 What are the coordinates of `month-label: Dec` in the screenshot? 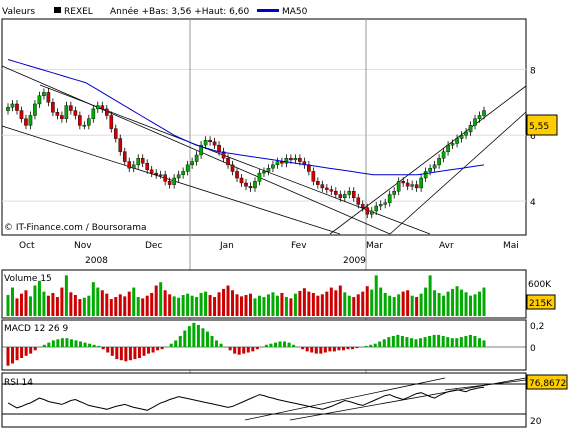 It's located at (153, 246).